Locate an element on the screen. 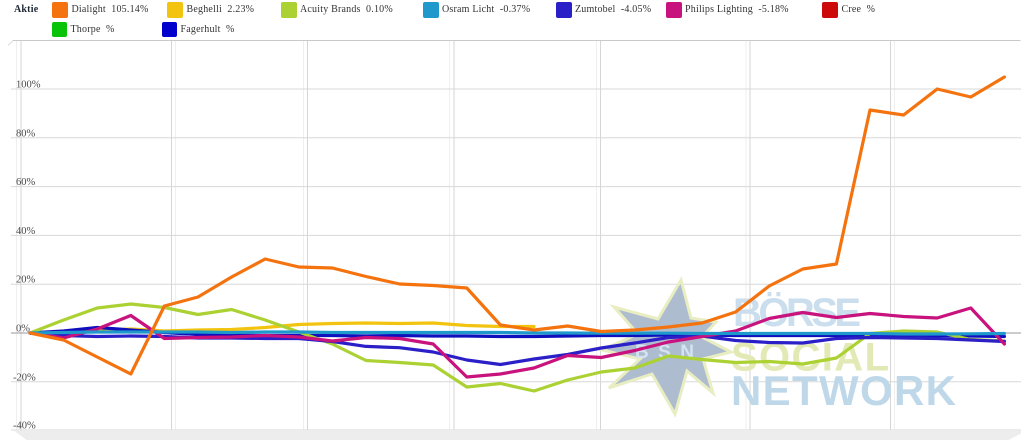  svg-text: BSN is located at coordinates (664, 352).